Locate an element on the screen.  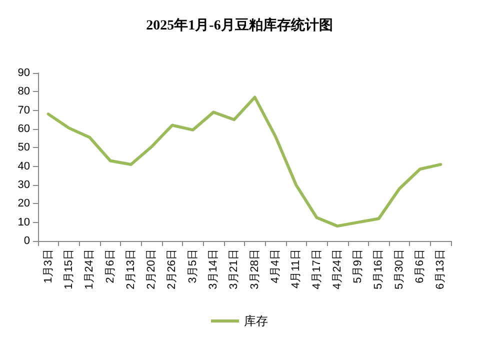
y-tick-label: 0 is located at coordinates (27, 241).